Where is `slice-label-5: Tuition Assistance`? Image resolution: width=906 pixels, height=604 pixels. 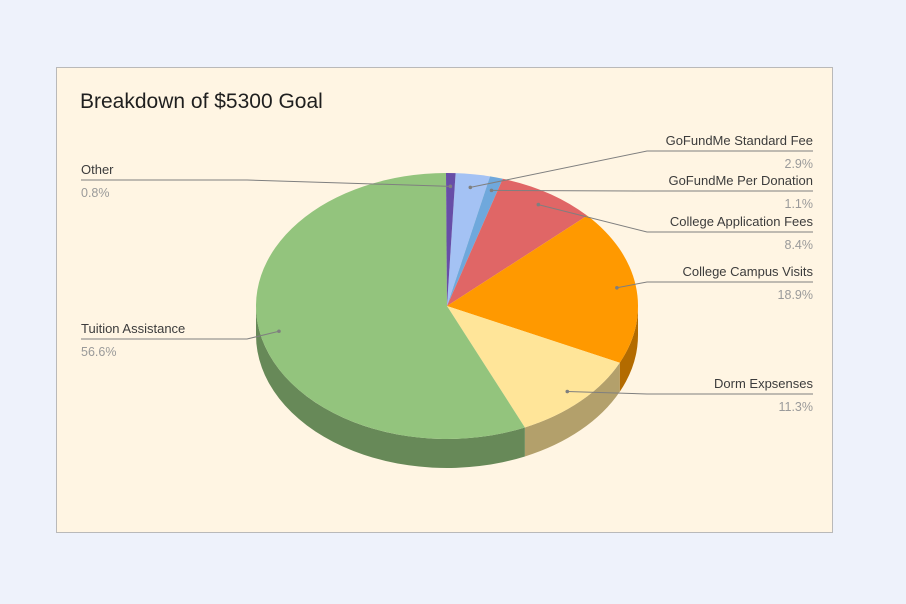
slice-label-5: Tuition Assistance is located at coordinates (133, 328).